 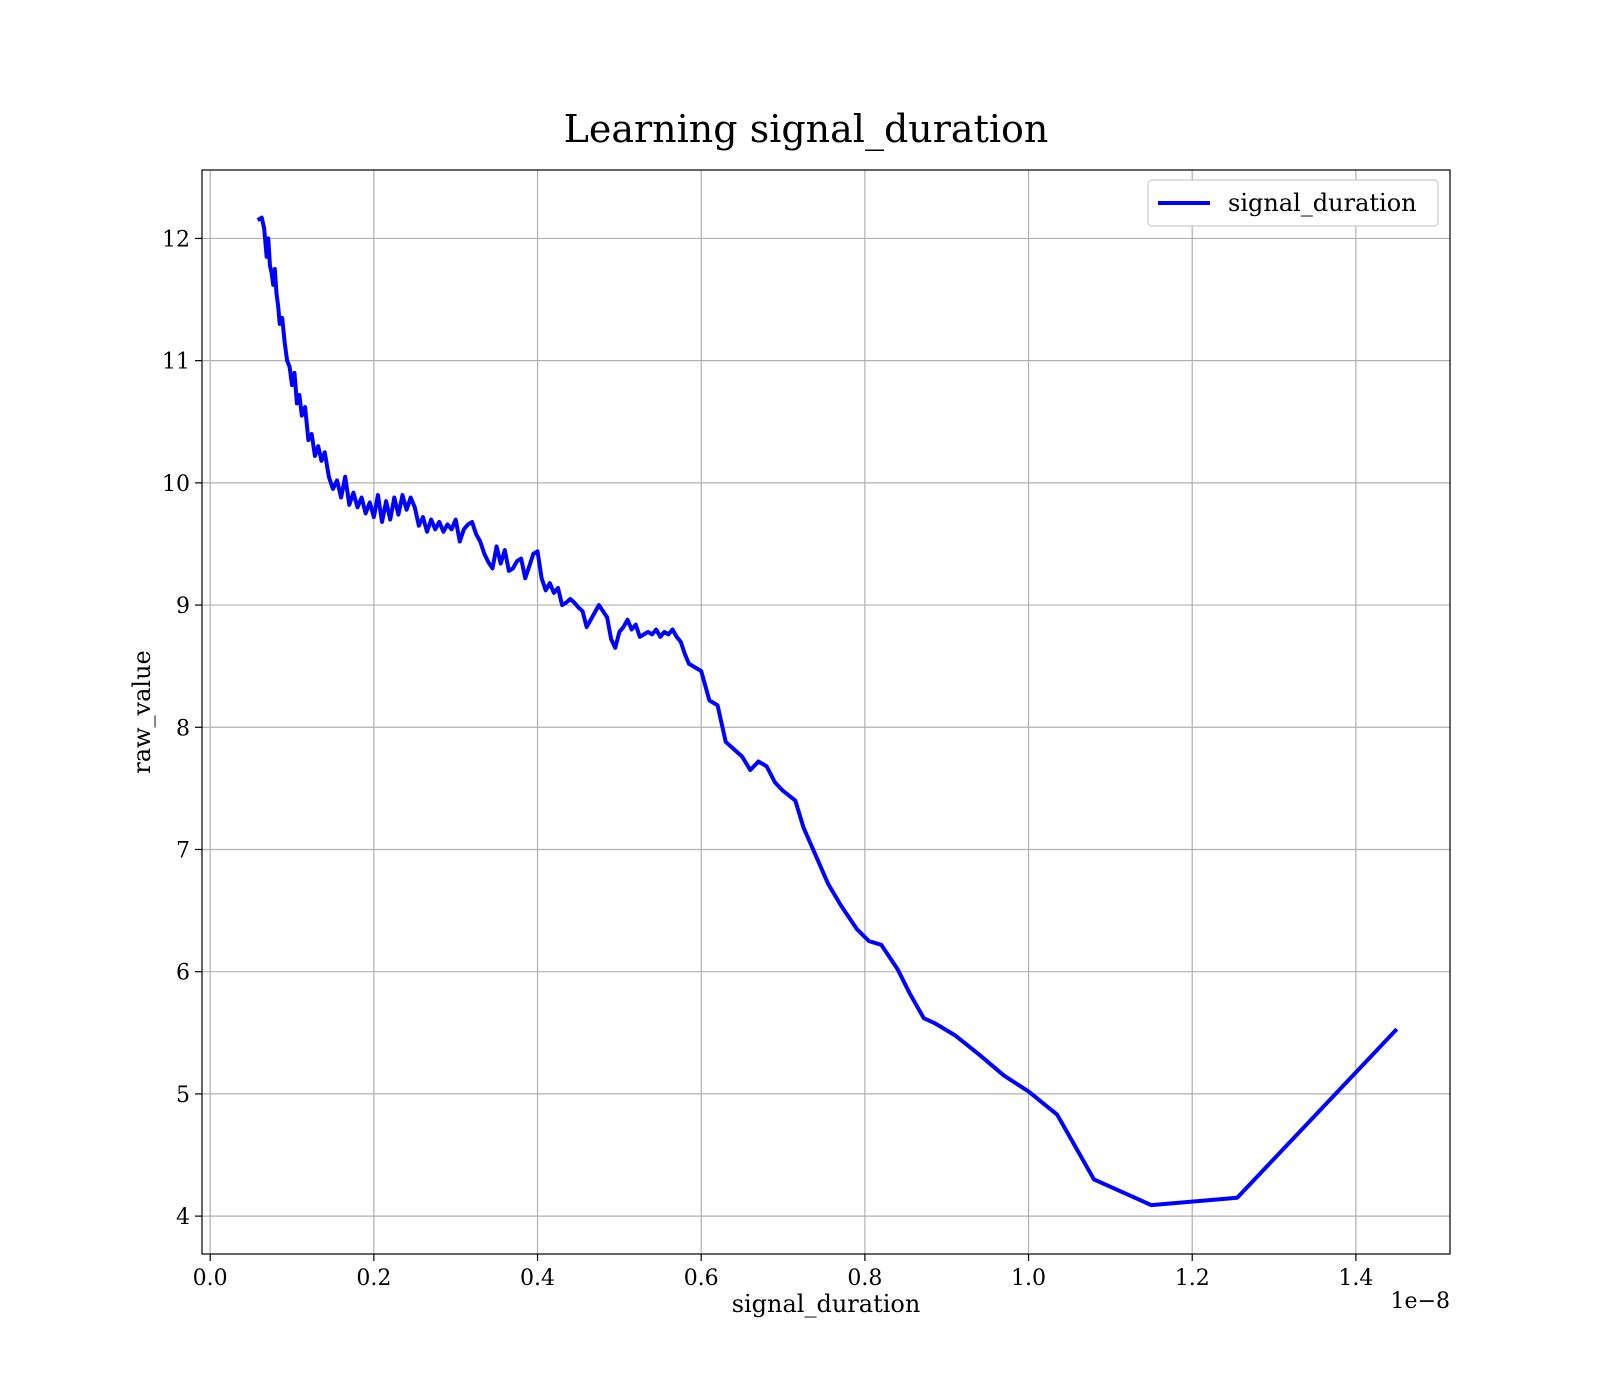 What do you see at coordinates (176, 484) in the screenshot?
I see `y-tick-label: 10` at bounding box center [176, 484].